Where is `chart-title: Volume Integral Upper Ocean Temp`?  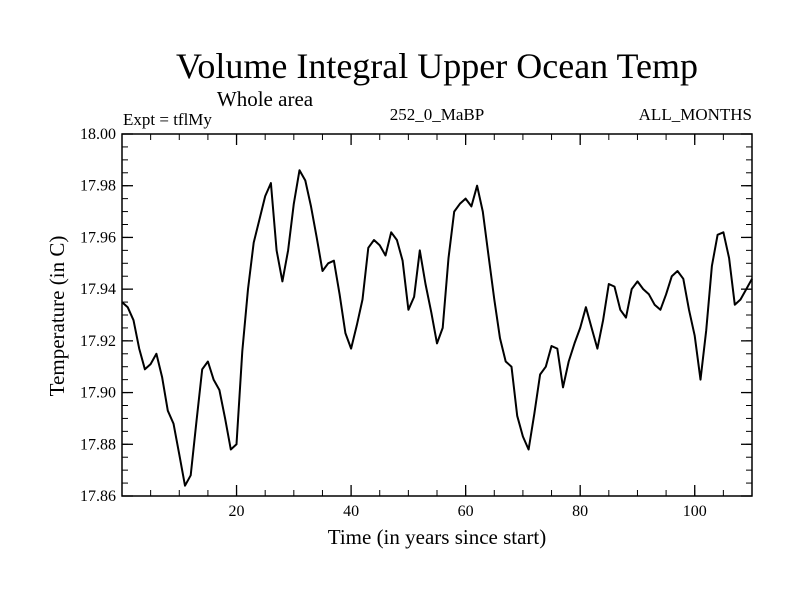
chart-title: Volume Integral Upper Ocean Temp is located at coordinates (437, 66).